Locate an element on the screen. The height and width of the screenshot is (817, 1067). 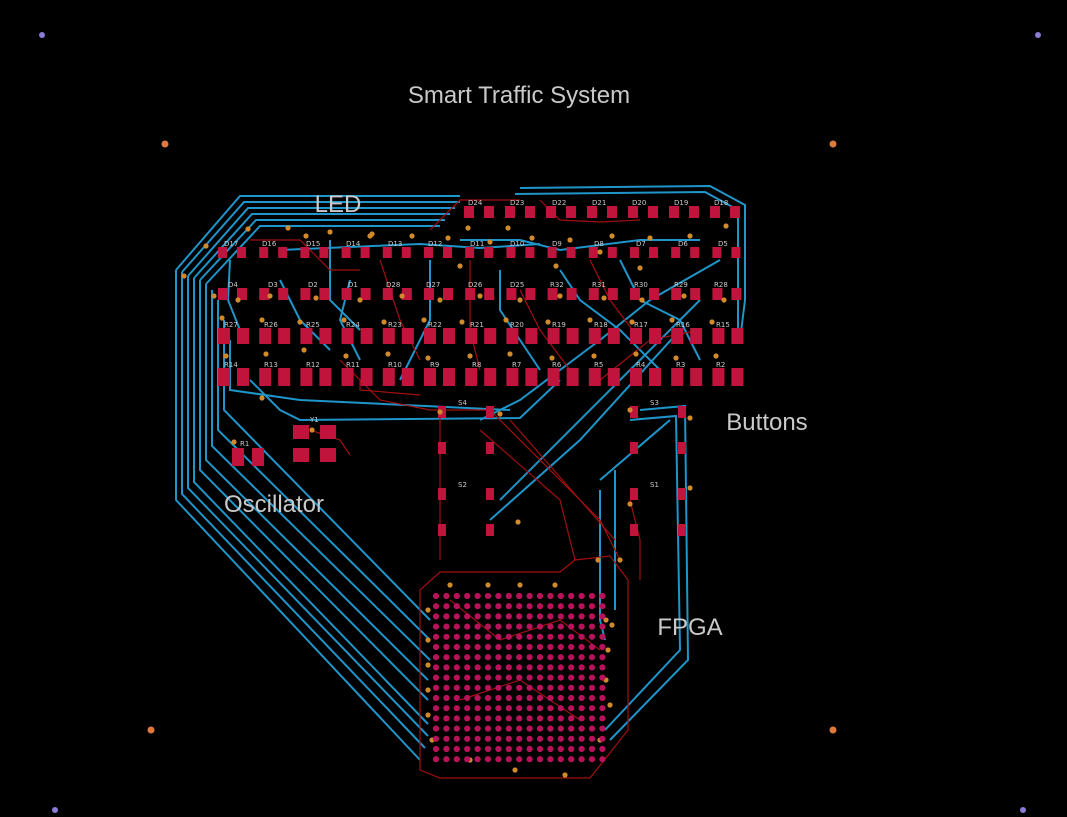
led-section-label: LED is located at coordinates (338, 204).